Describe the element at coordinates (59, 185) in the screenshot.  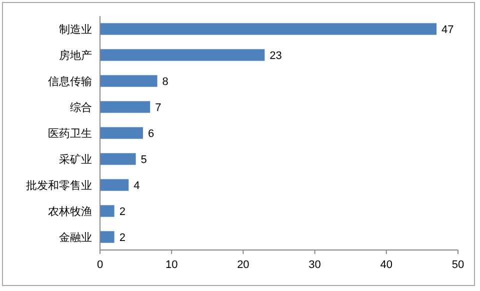
I see `y-tick-label: 批发和零售业` at that location.